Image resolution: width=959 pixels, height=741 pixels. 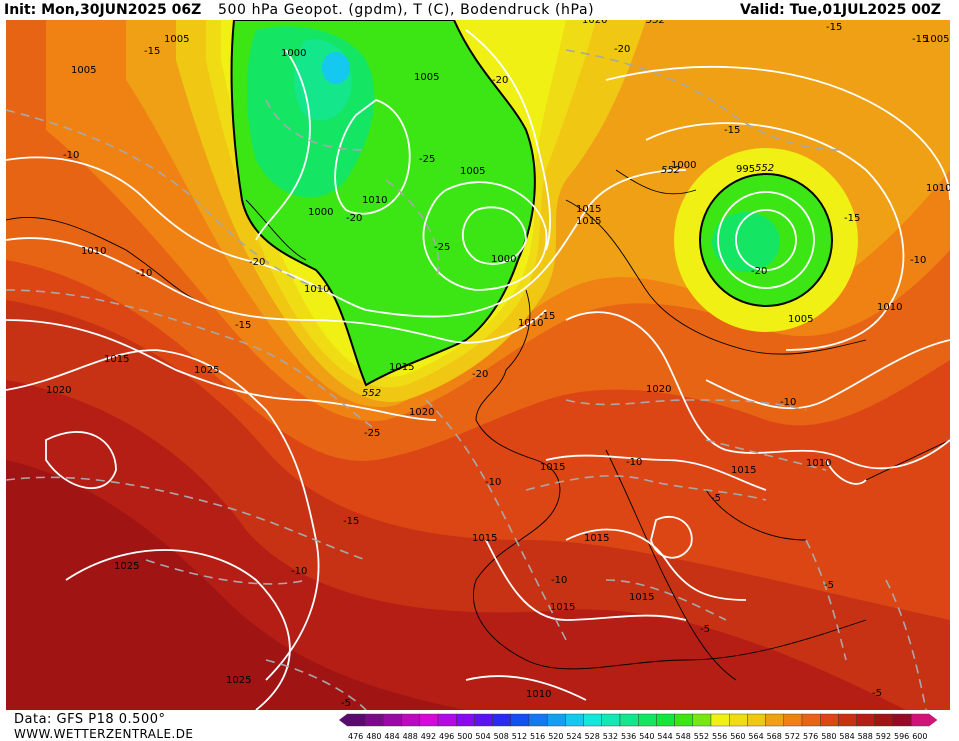 What do you see at coordinates (373, 736) in the screenshot?
I see `colorbar-tick-label: 480` at bounding box center [373, 736].